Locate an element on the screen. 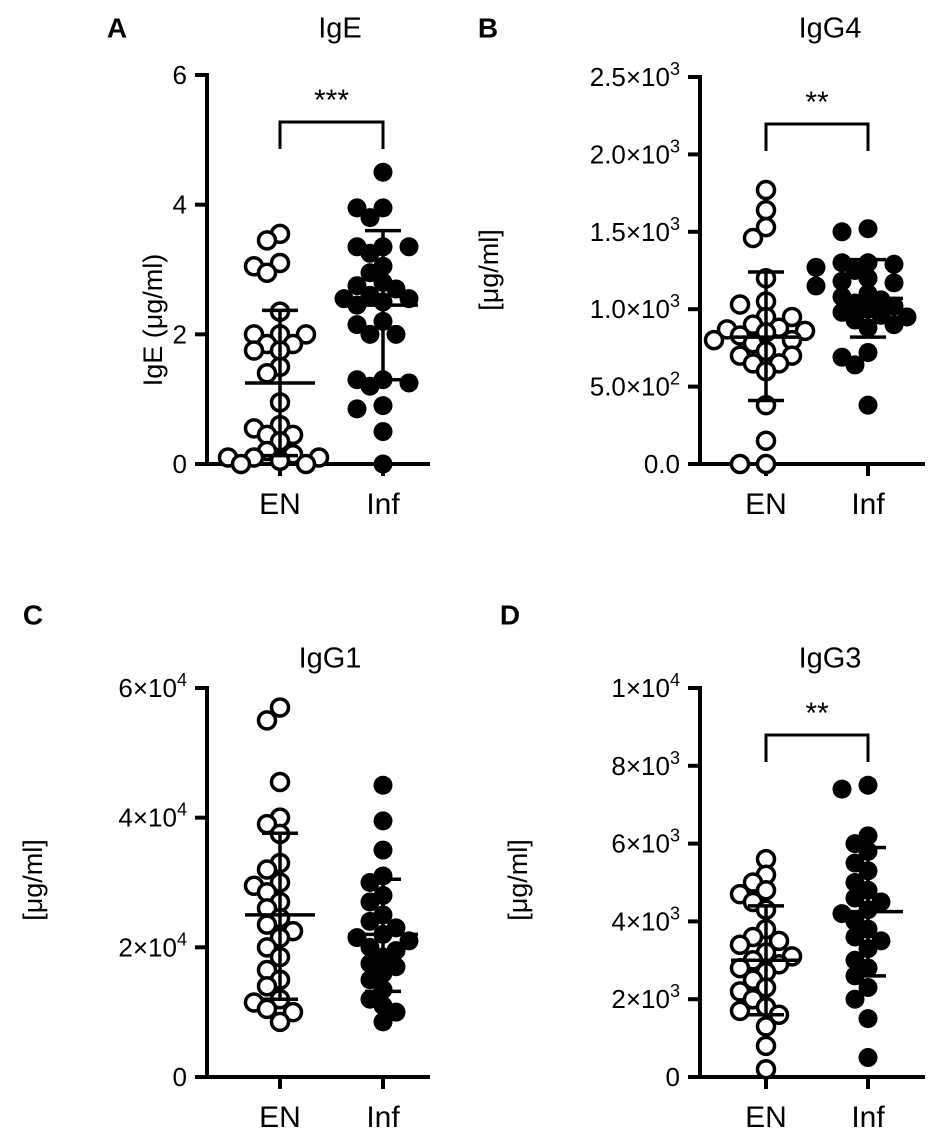 The image size is (945, 1142). y-tick-label: 2×10³ is located at coordinates (645, 997).